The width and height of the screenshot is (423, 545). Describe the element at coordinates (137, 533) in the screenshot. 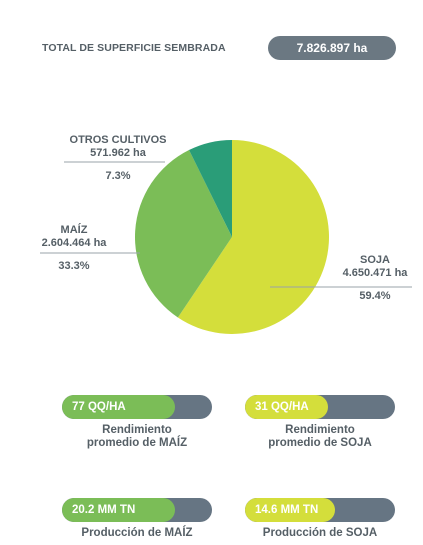

I see `production-maiz-caption: Producción de MAÍZ` at that location.